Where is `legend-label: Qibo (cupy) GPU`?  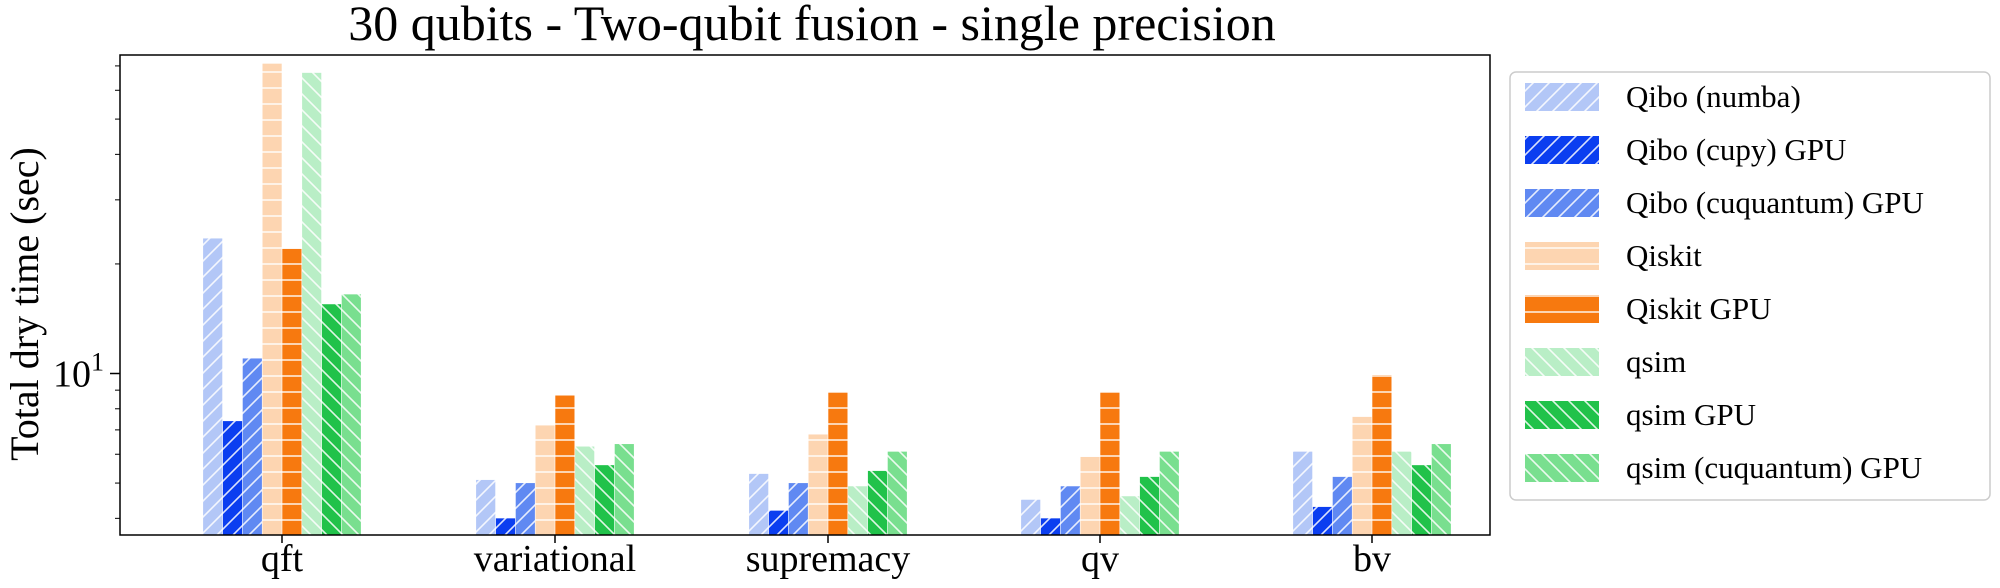
legend-label: Qibo (cupy) GPU is located at coordinates (1736, 149).